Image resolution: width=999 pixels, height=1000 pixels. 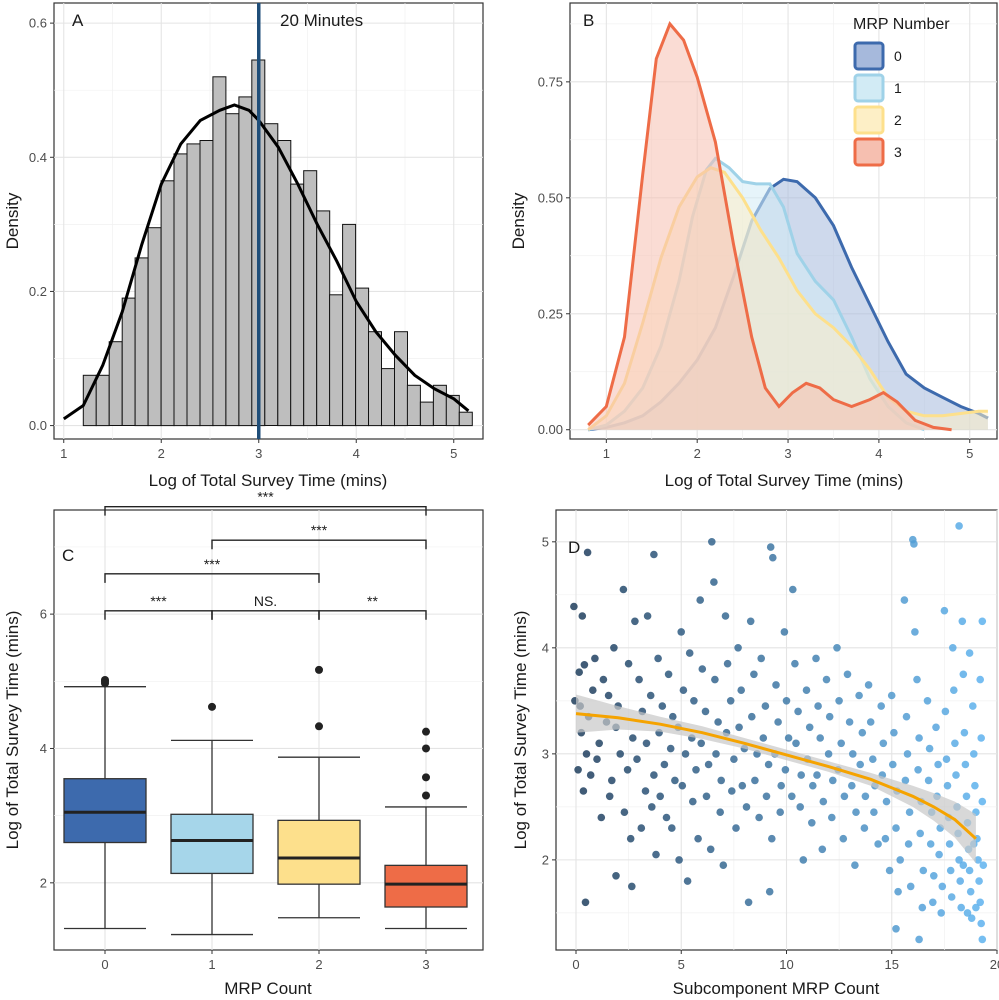 What do you see at coordinates (550, 197) in the screenshot?
I see `panel-b-y-tick-label: 0.50` at bounding box center [550, 197].